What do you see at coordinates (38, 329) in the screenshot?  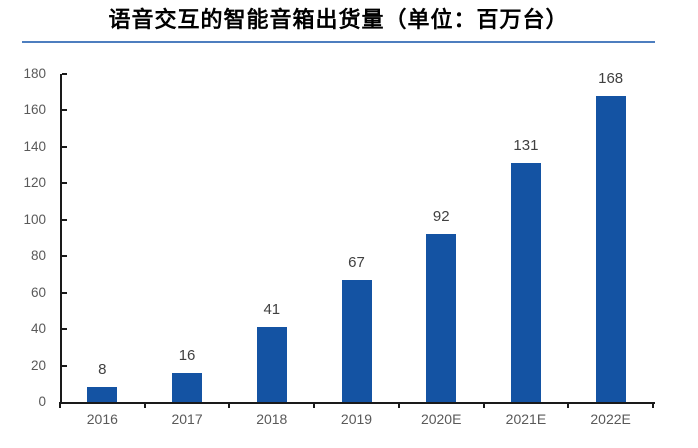 I see `y-axis-tick-label: 40` at bounding box center [38, 329].